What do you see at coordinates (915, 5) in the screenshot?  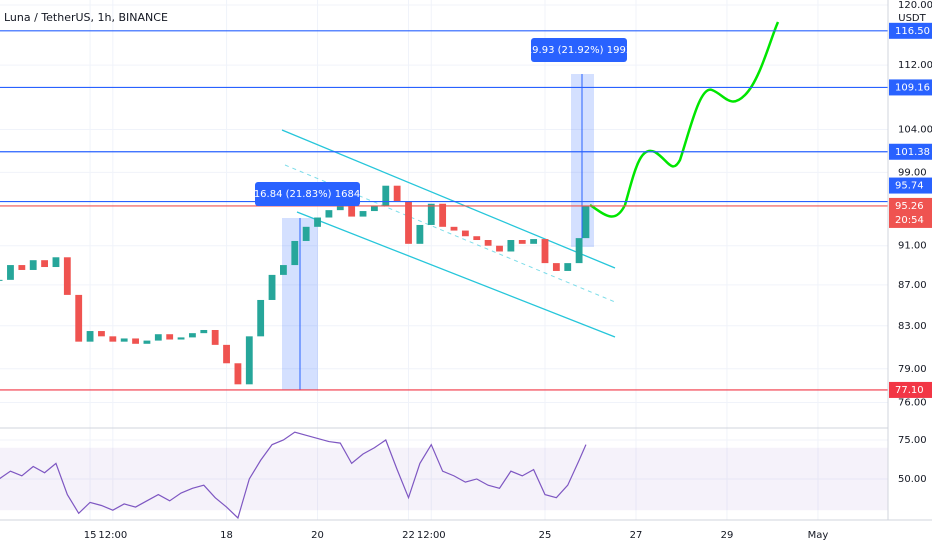 I see `y-tick-label: 120.00` at bounding box center [915, 5].